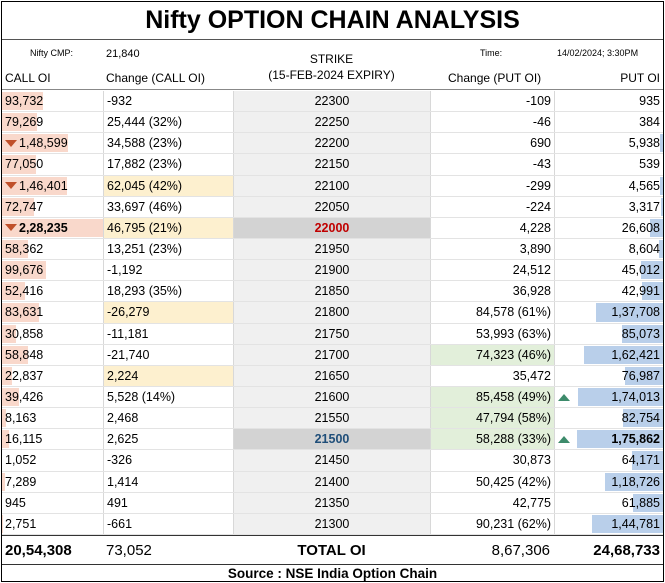  I want to click on put-oi-value: 8,604, so click(644, 249).